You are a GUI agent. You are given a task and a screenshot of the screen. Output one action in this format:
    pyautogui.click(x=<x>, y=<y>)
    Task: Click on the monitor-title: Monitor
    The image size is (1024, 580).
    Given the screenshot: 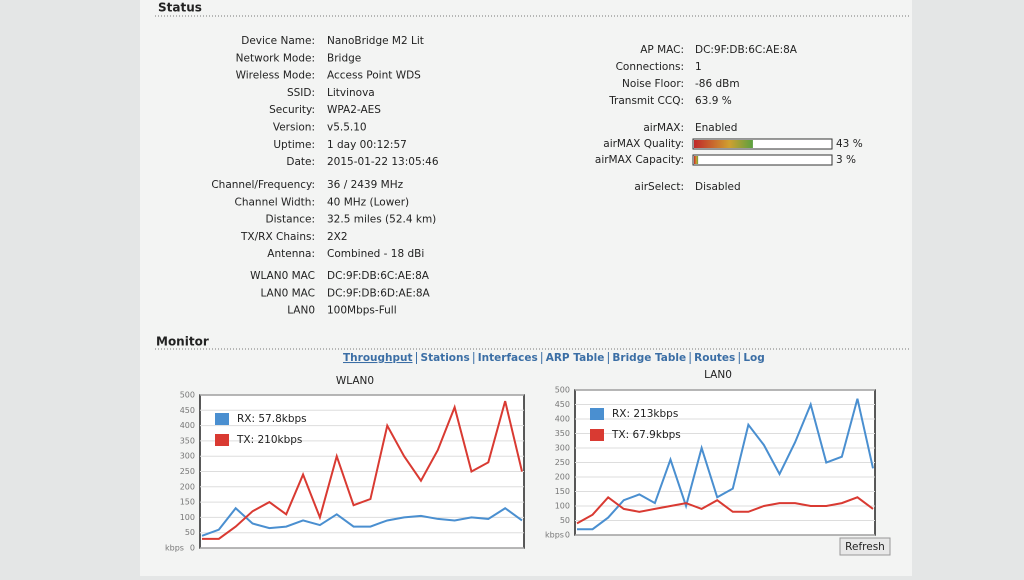 What is the action you would take?
    pyautogui.click(x=182, y=342)
    